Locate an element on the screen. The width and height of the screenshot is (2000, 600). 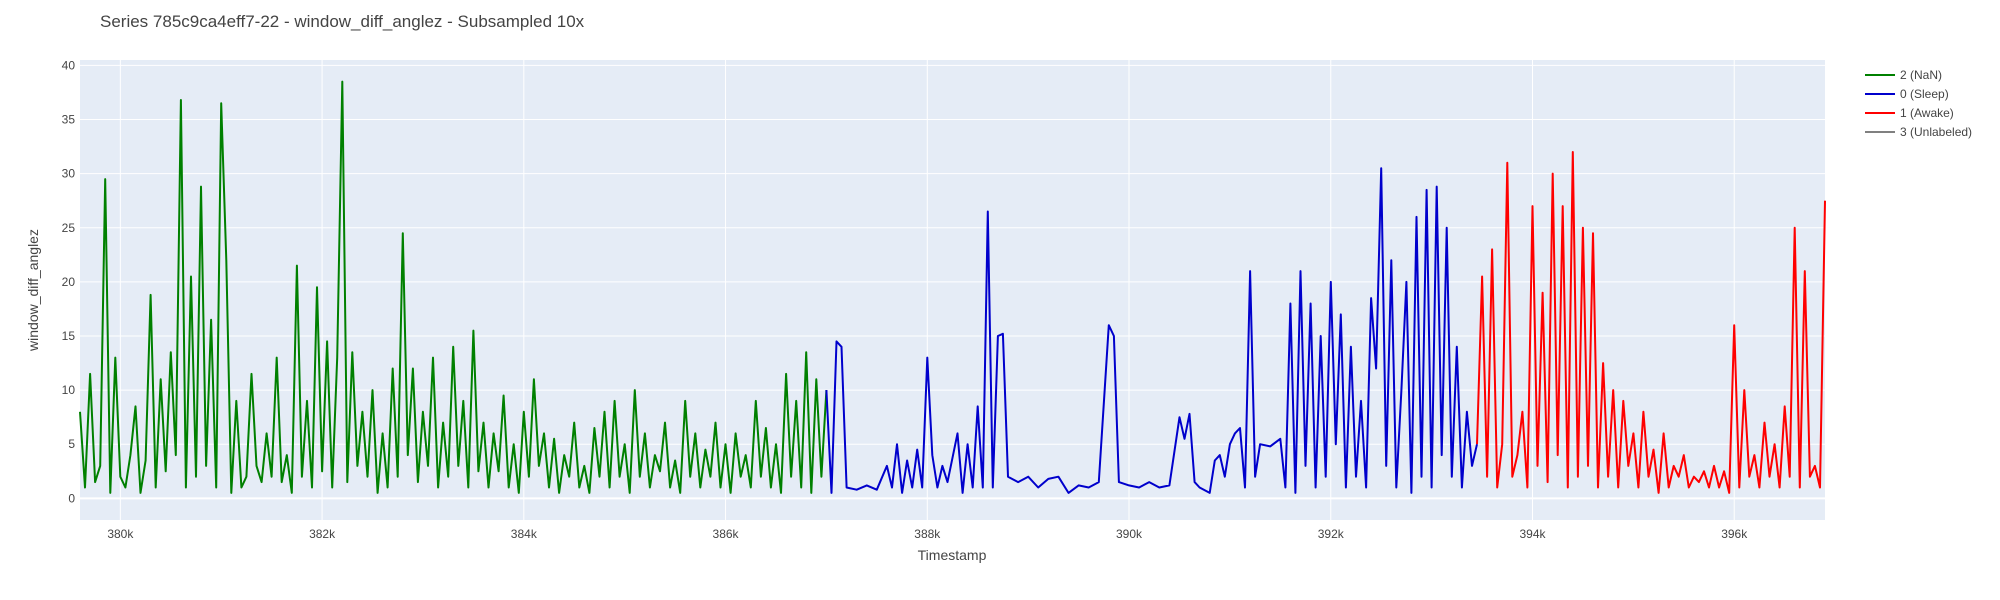
x-axis-ticks: 380k 382k 384k 386k 388k 390k 392k 394k 396k is located at coordinates (927, 534).